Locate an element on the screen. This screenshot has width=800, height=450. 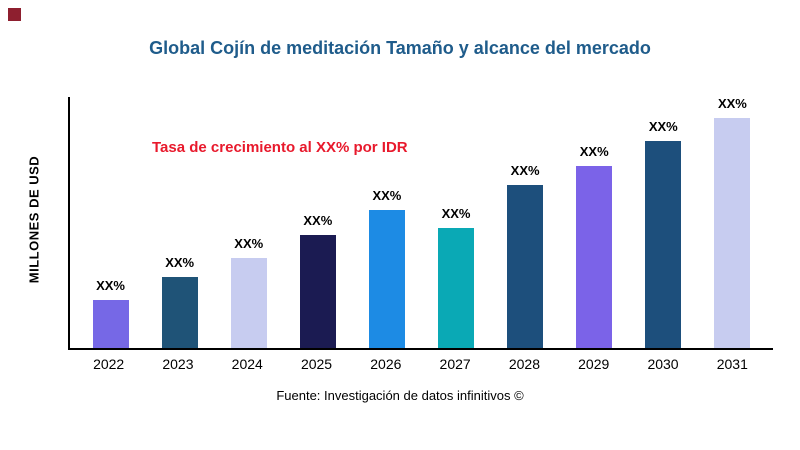
x-axis-ticks: 2022 2023 2024 2025 2026 2027 2028 2029 2030 2031 is located at coordinates (420, 364).